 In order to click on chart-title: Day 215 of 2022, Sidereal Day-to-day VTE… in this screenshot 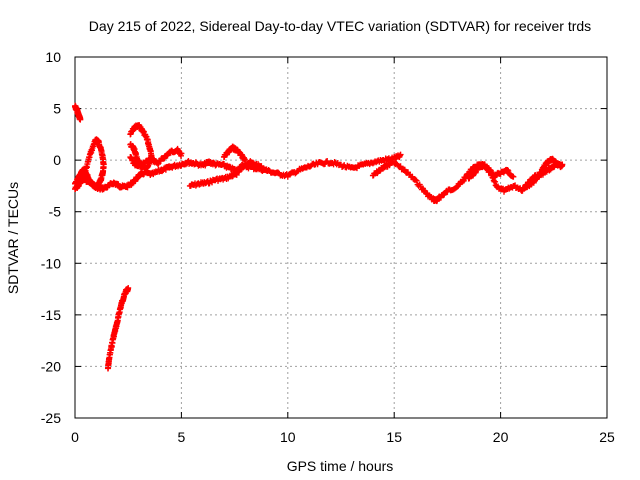, I will do `click(340, 26)`.